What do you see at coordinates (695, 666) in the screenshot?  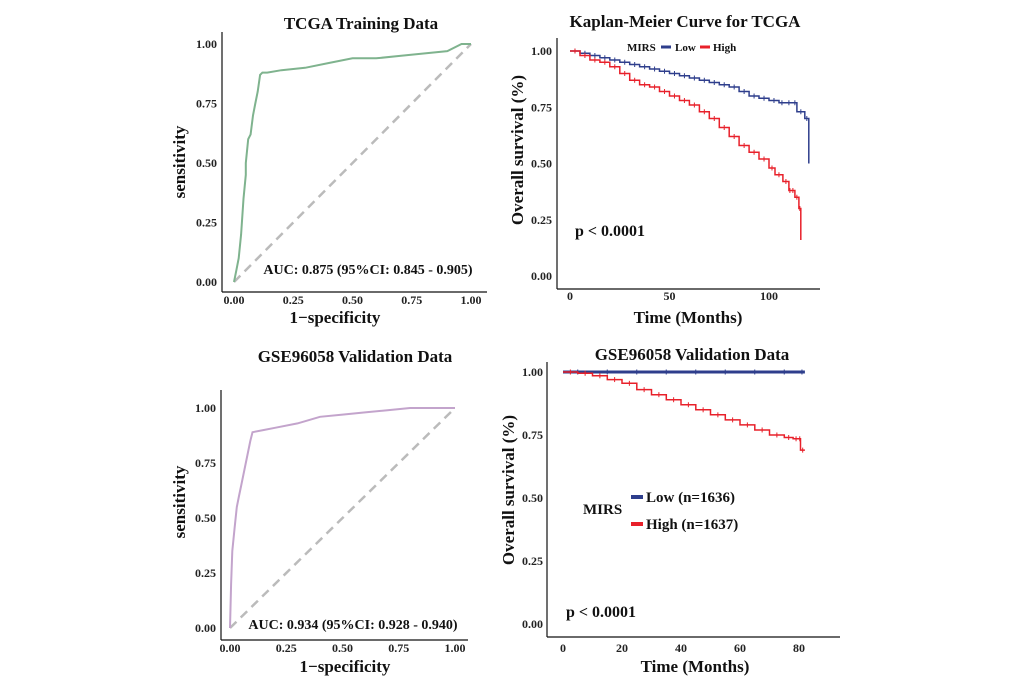 I see `km-gse-x-label: Time (Months)` at bounding box center [695, 666].